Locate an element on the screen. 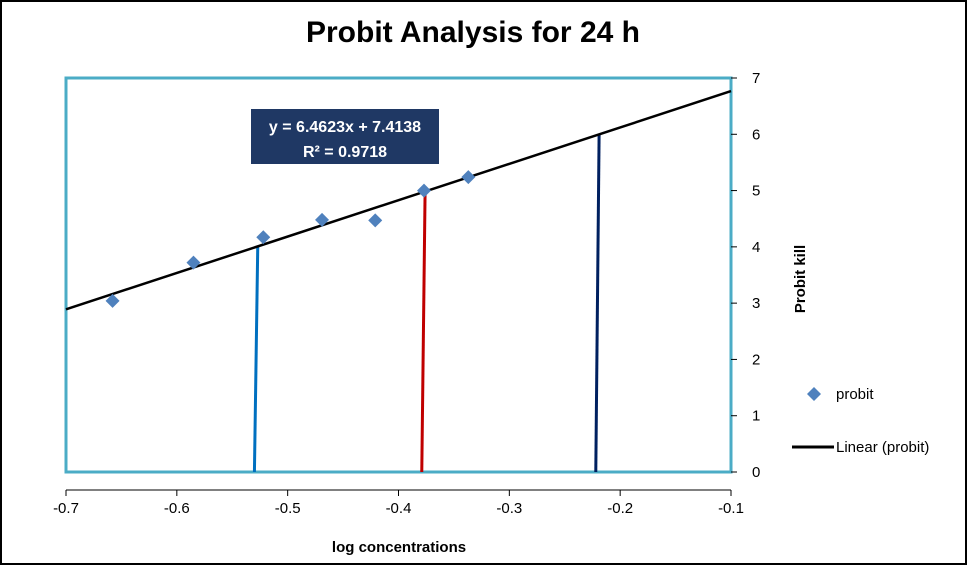 This screenshot has width=967, height=568. y-axis-label: Probit kill is located at coordinates (800, 279).